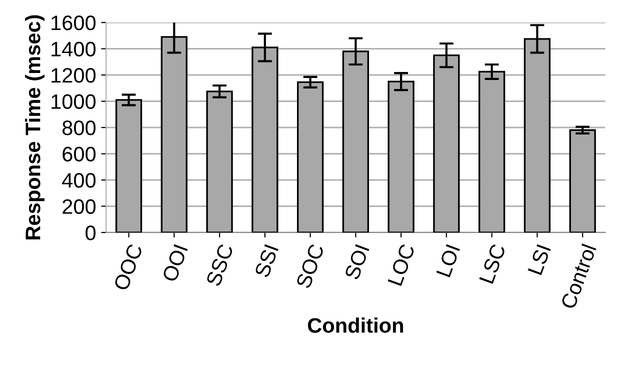  I want to click on y-tick-label: 1400, so click(74, 49).